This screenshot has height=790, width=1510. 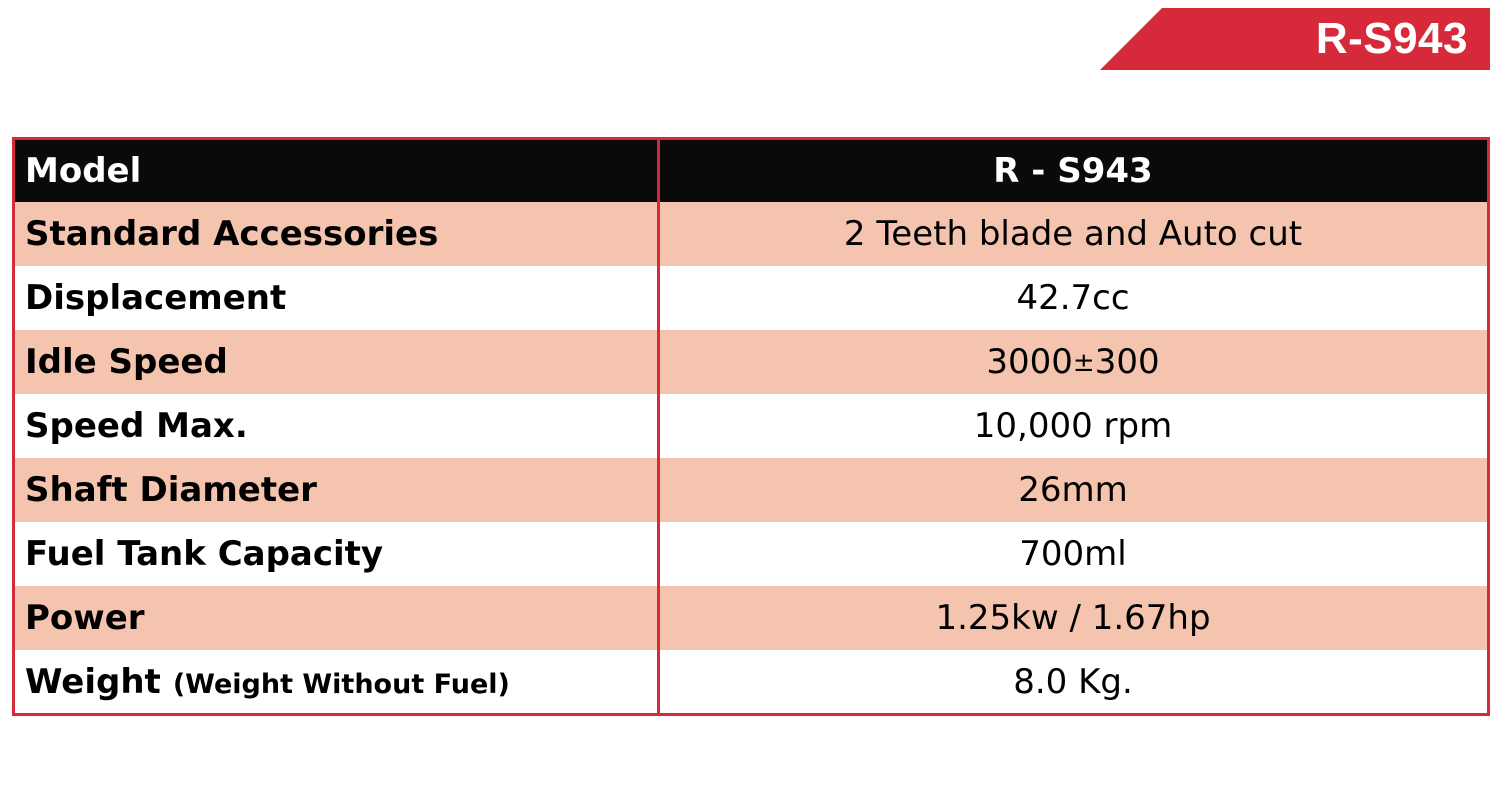 What do you see at coordinates (156, 298) in the screenshot?
I see `row-label: Displacement` at bounding box center [156, 298].